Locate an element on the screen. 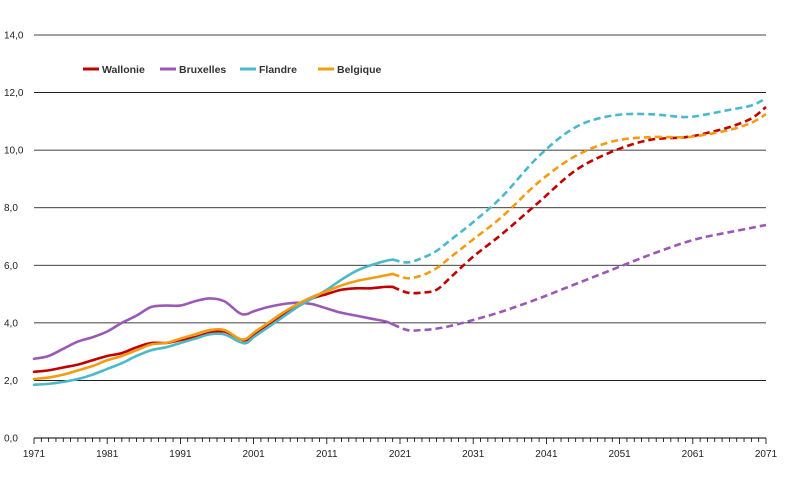  y-tick-label: 14,0 is located at coordinates (14, 36).